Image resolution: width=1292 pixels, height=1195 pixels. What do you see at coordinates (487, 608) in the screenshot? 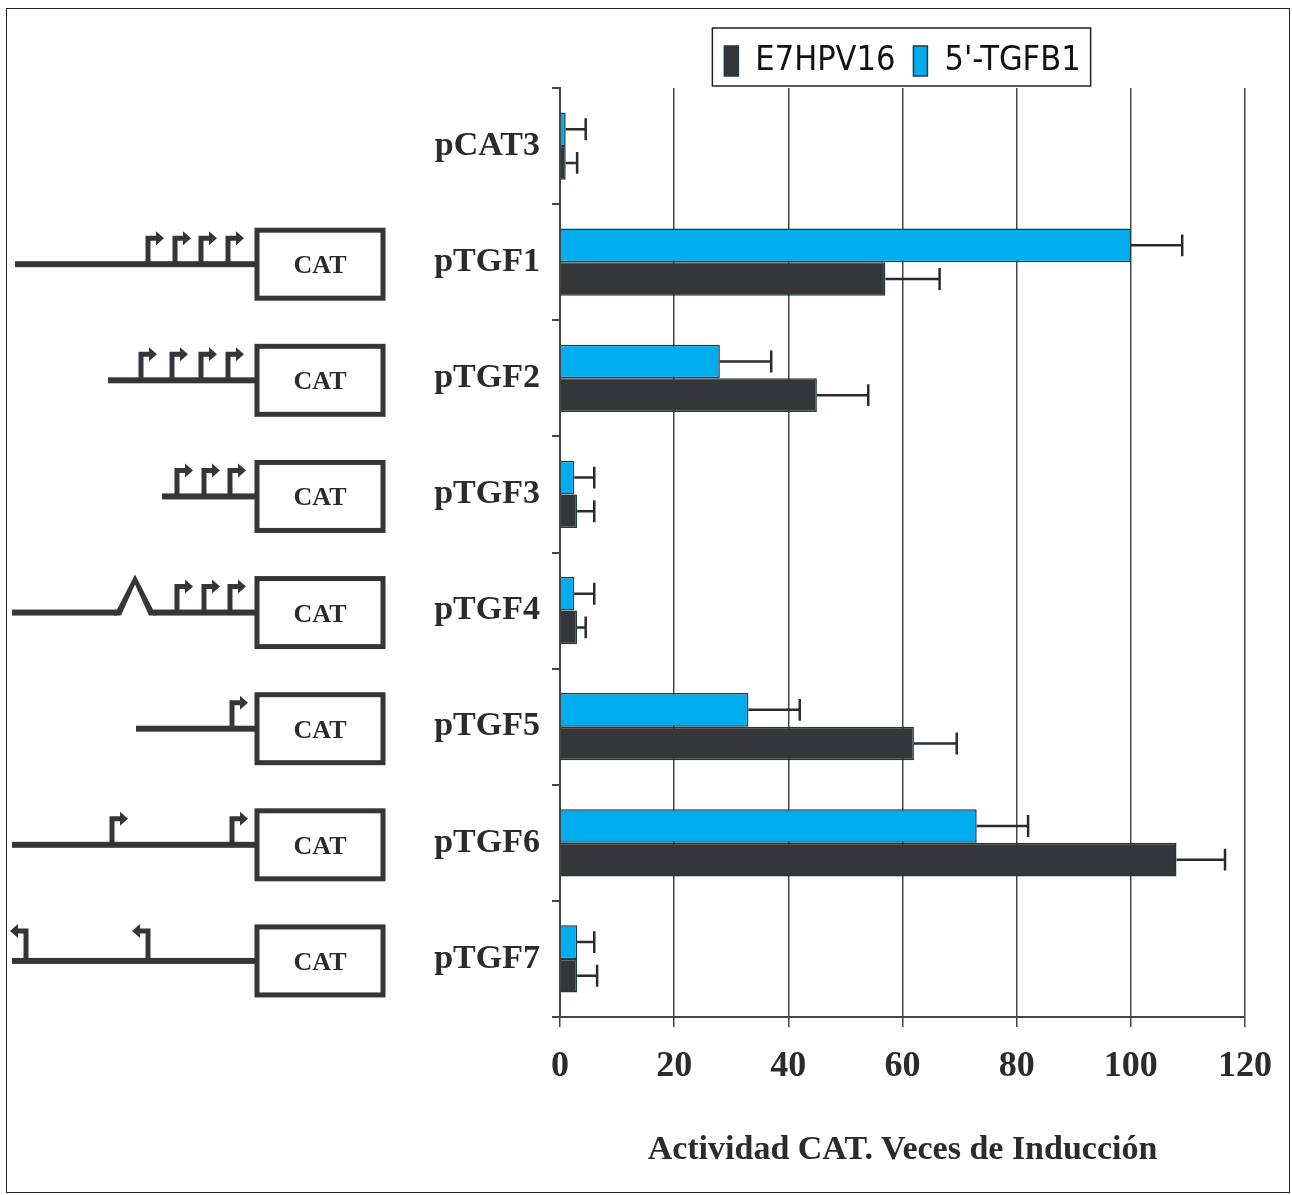
I see `y-tick-label: pTGF4` at bounding box center [487, 608].